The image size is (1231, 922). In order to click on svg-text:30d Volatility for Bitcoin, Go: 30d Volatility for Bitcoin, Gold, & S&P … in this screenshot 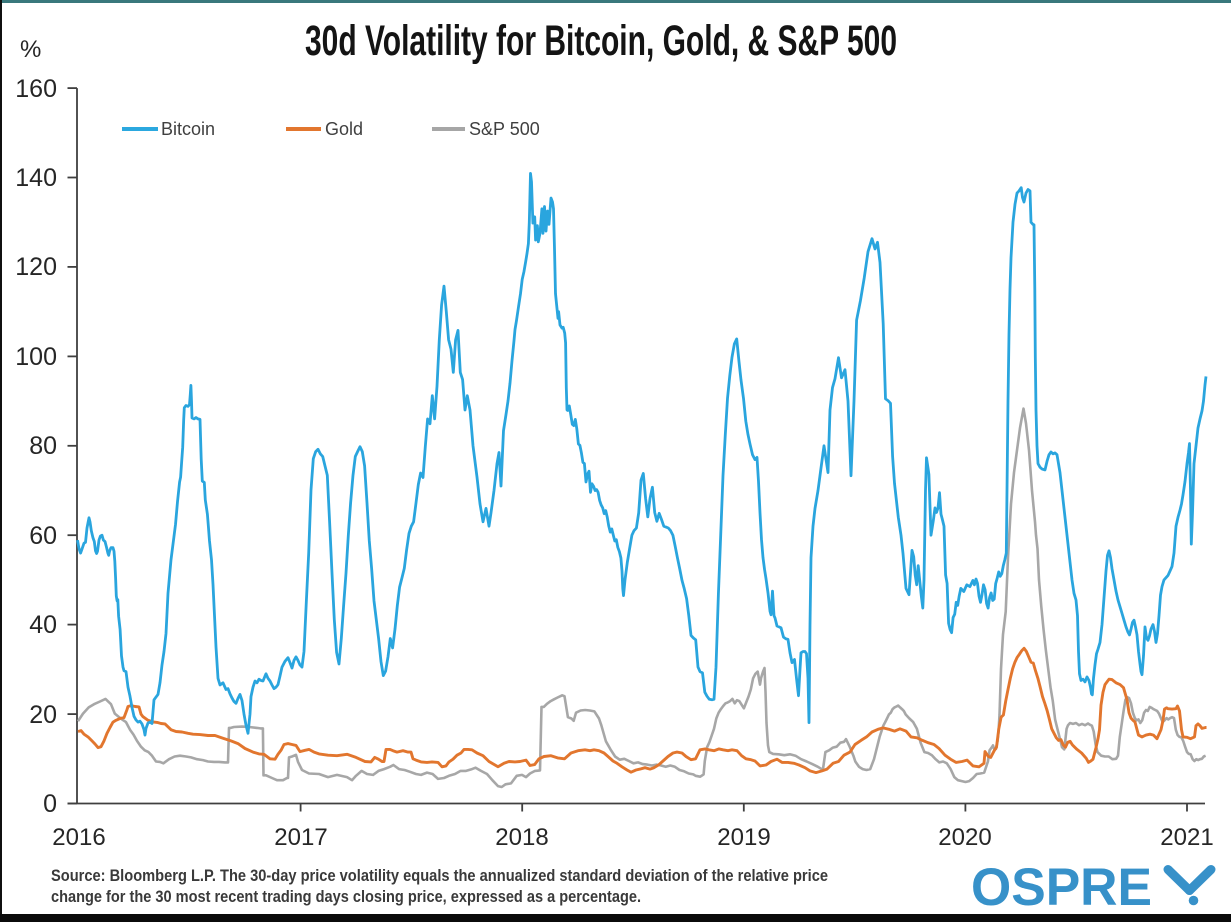, I will do `click(601, 41)`.